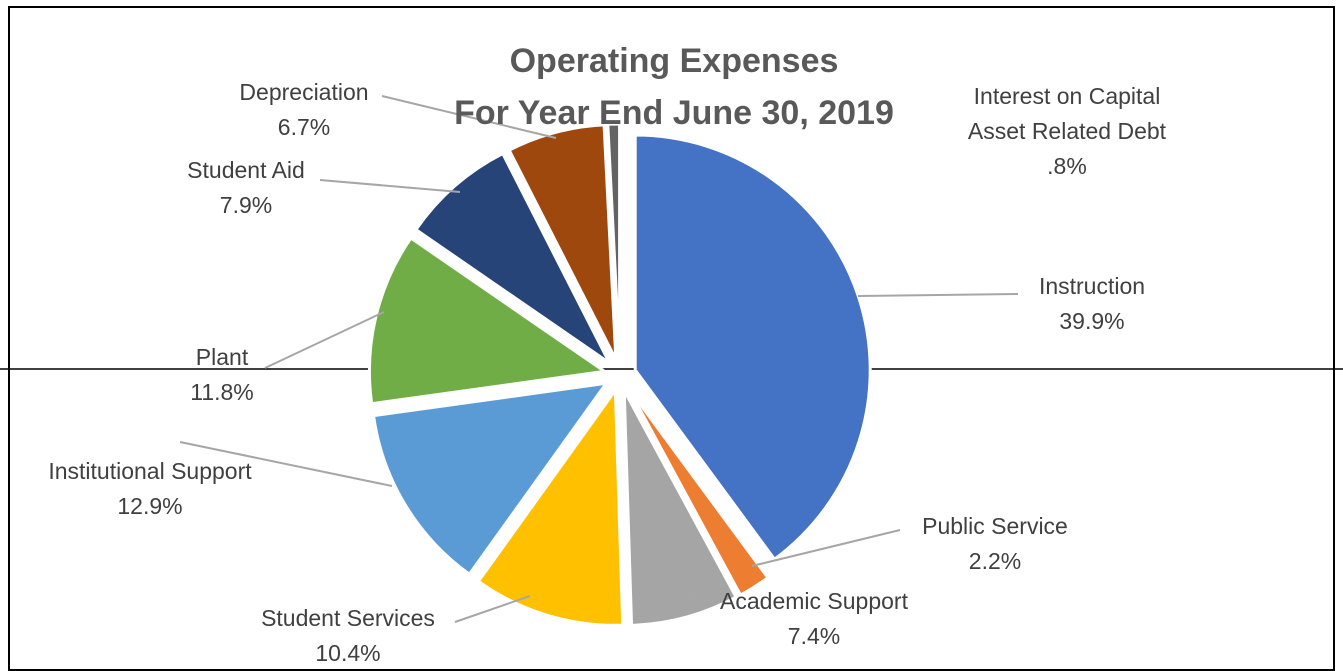  What do you see at coordinates (390, 186) in the screenshot?
I see `leader-line-student-aid` at bounding box center [390, 186].